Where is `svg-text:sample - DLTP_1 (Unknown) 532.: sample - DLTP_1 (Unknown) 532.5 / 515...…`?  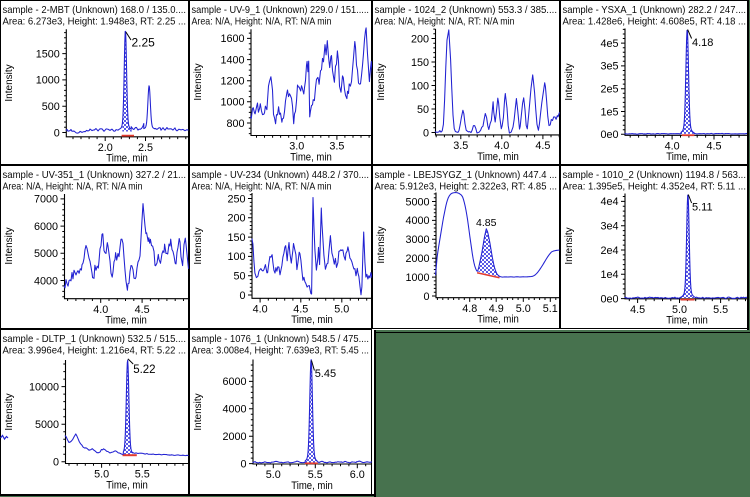 svg-text:sample - DLTP_1 (Unknown) 532.: sample - DLTP_1 (Unknown) 532.5 / 515...… is located at coordinates (95, 339).